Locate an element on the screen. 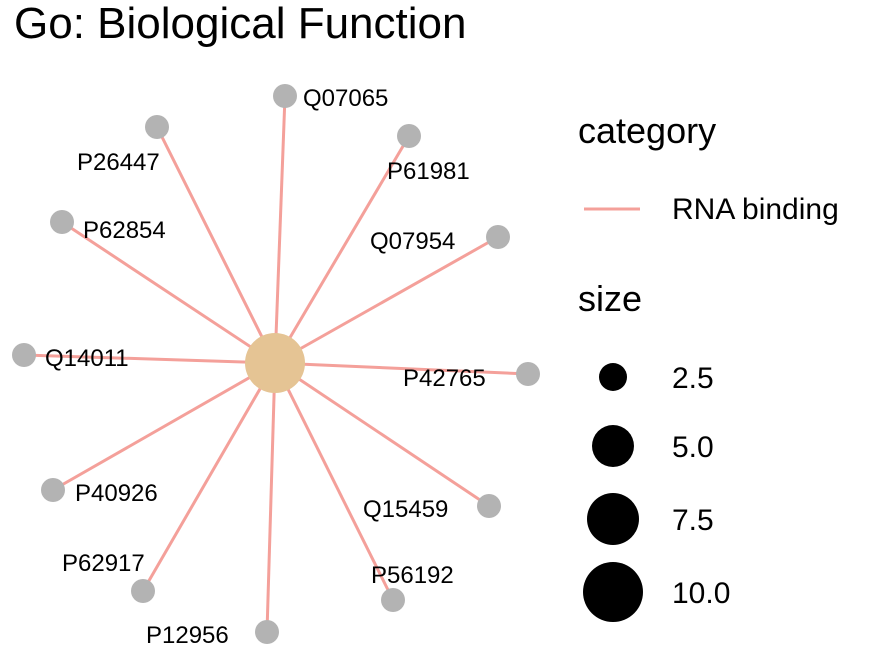 Image resolution: width=880 pixels, height=660 pixels. edge-q14011 is located at coordinates (149, 359).